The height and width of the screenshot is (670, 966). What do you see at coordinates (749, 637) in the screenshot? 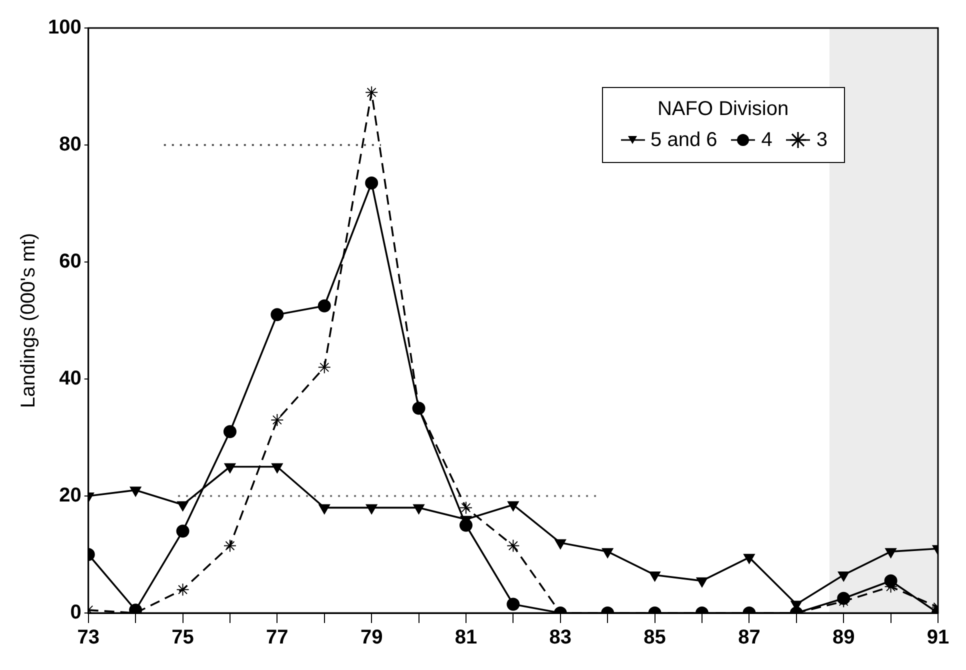
I see `x-tick-label: 87` at bounding box center [749, 637].